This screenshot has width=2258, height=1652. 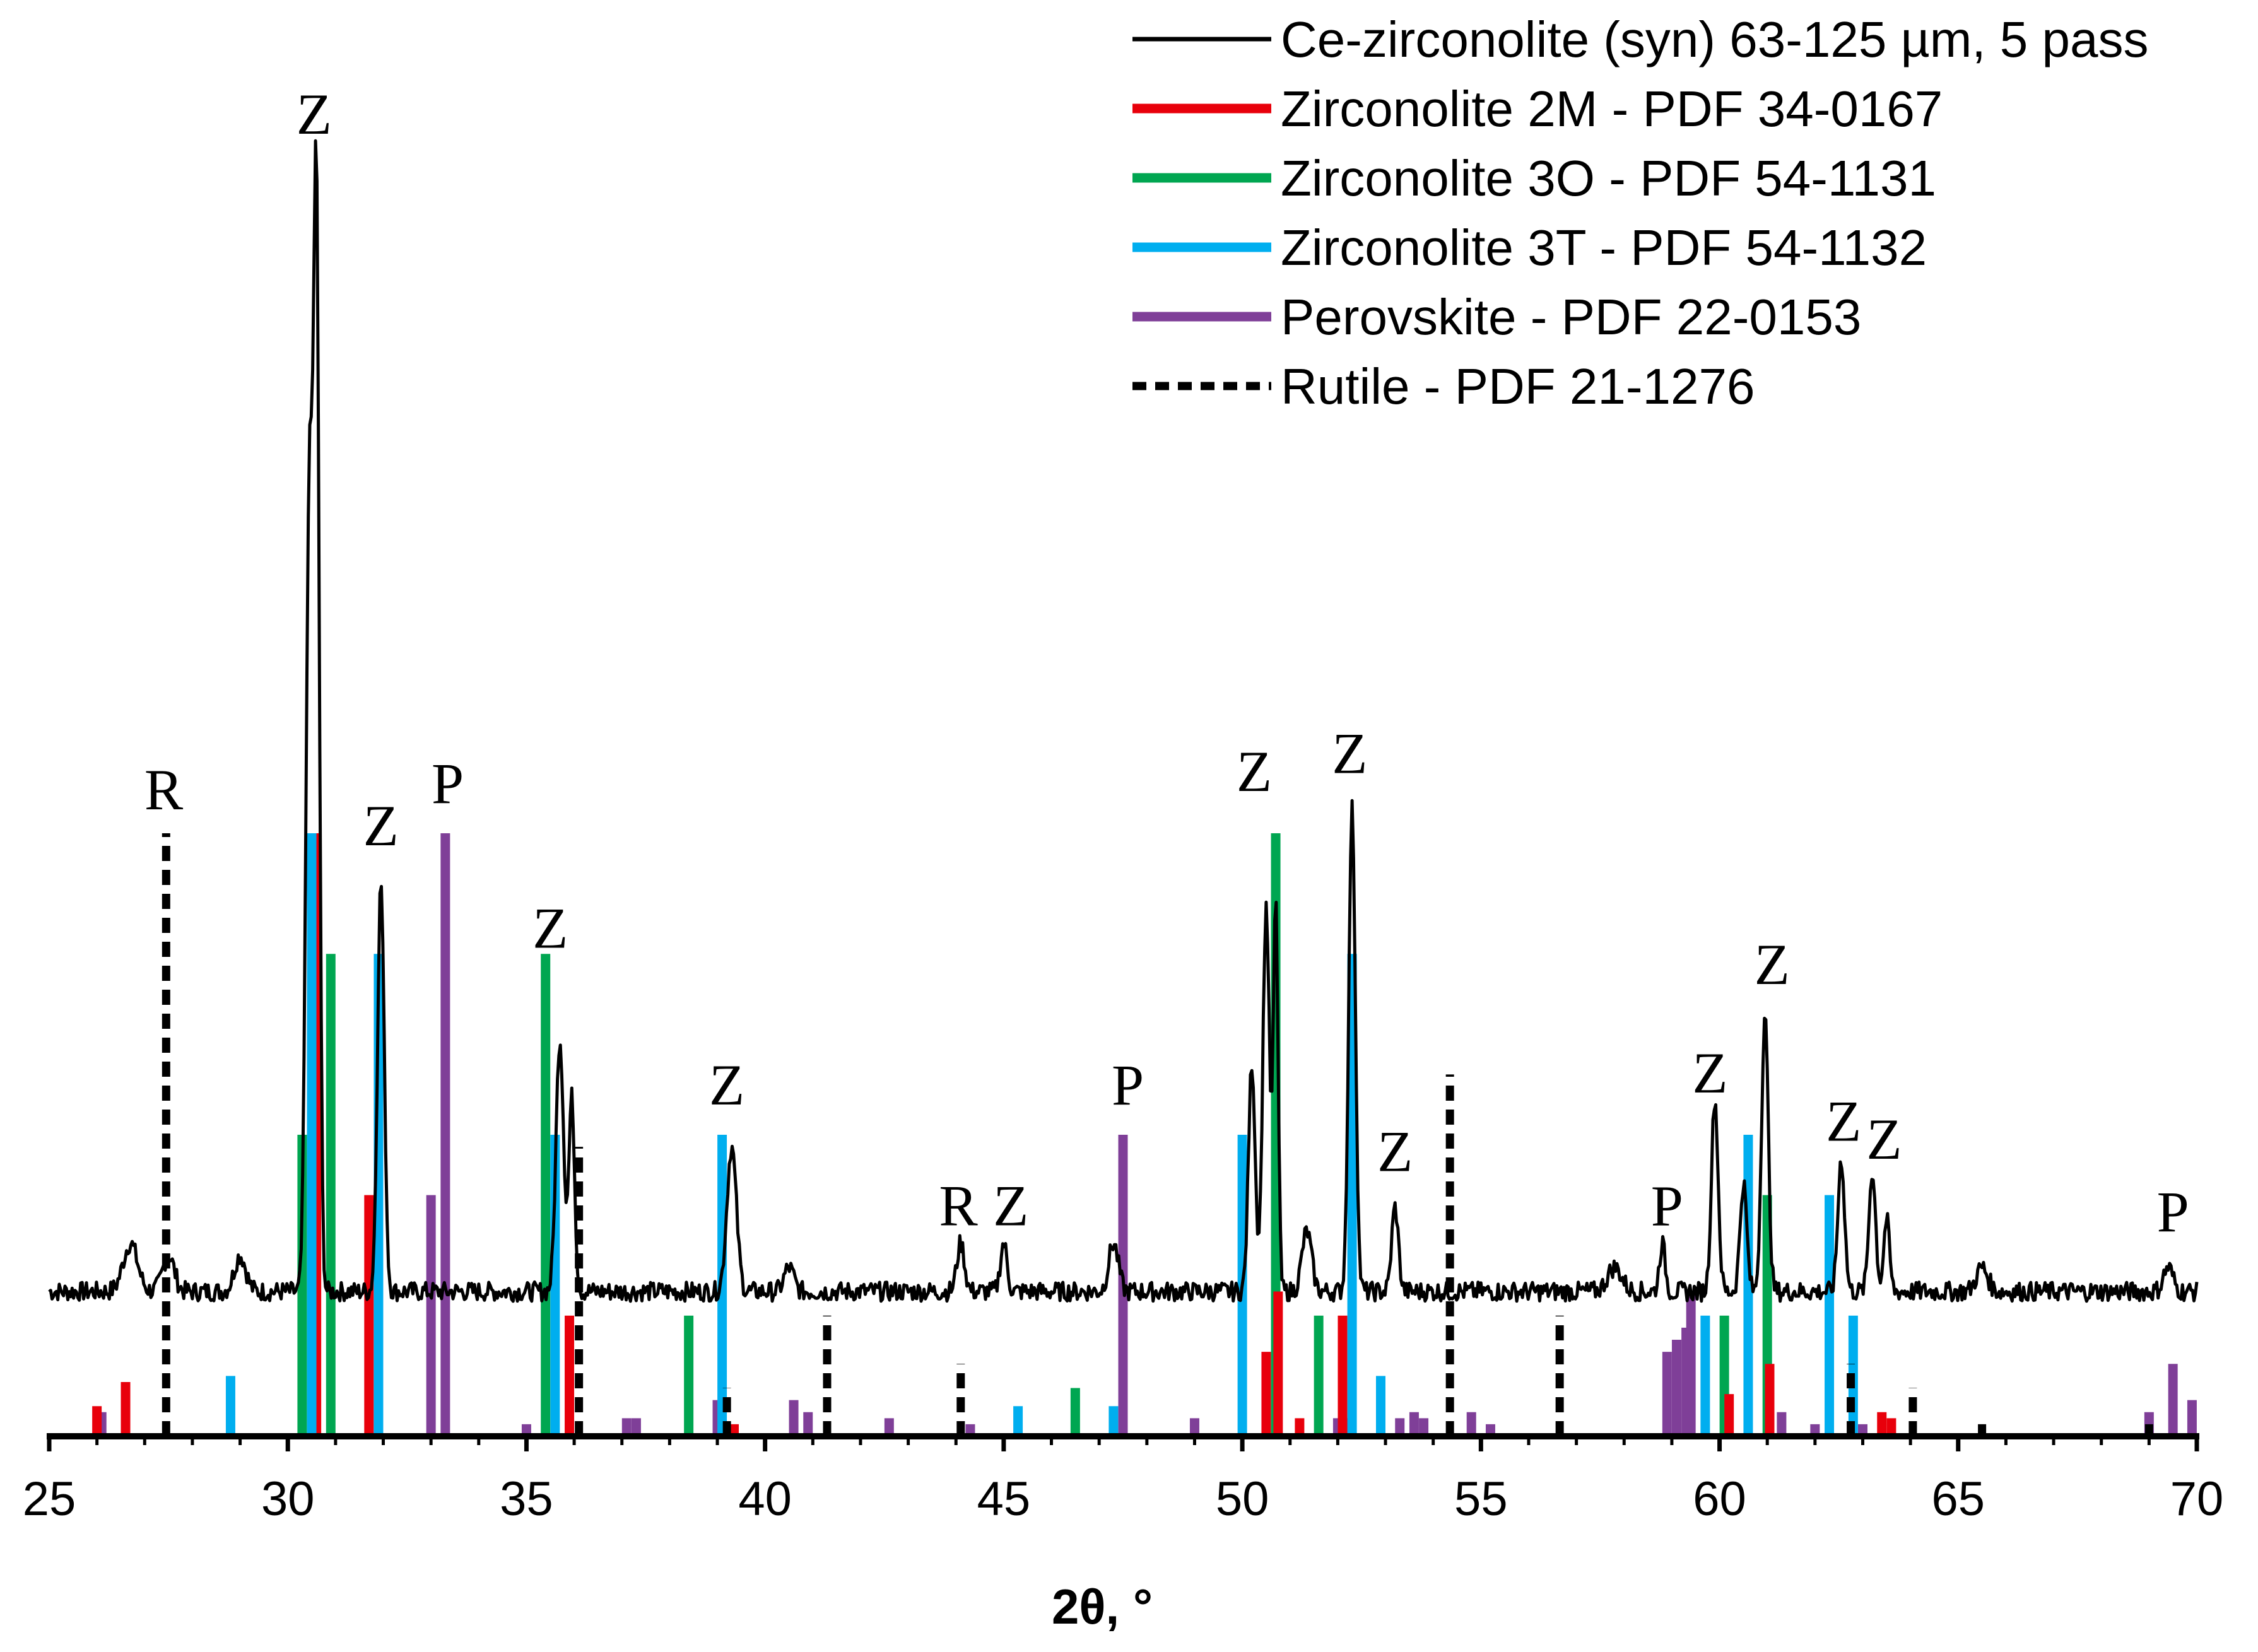 I want to click on legend-label-2: Zirconolite 3O - PDF 54-1131, so click(x=1608, y=178).